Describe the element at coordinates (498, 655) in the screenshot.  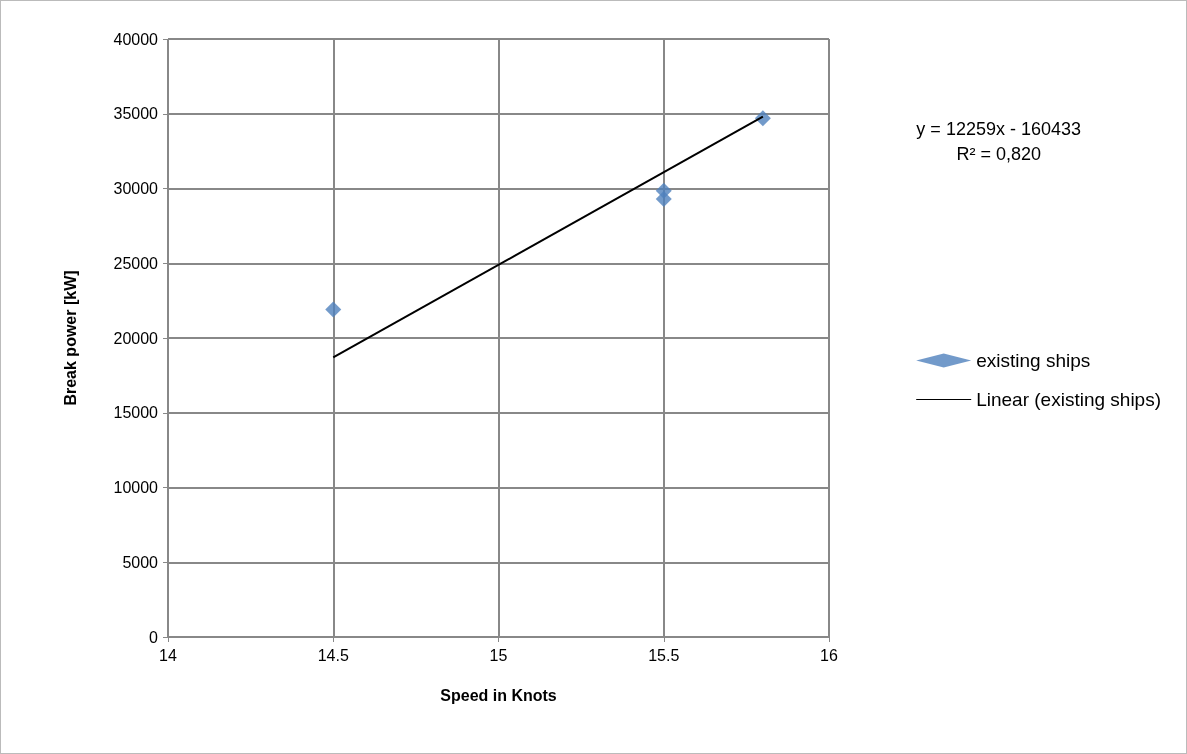
I see `x-tick-label: 15` at that location.